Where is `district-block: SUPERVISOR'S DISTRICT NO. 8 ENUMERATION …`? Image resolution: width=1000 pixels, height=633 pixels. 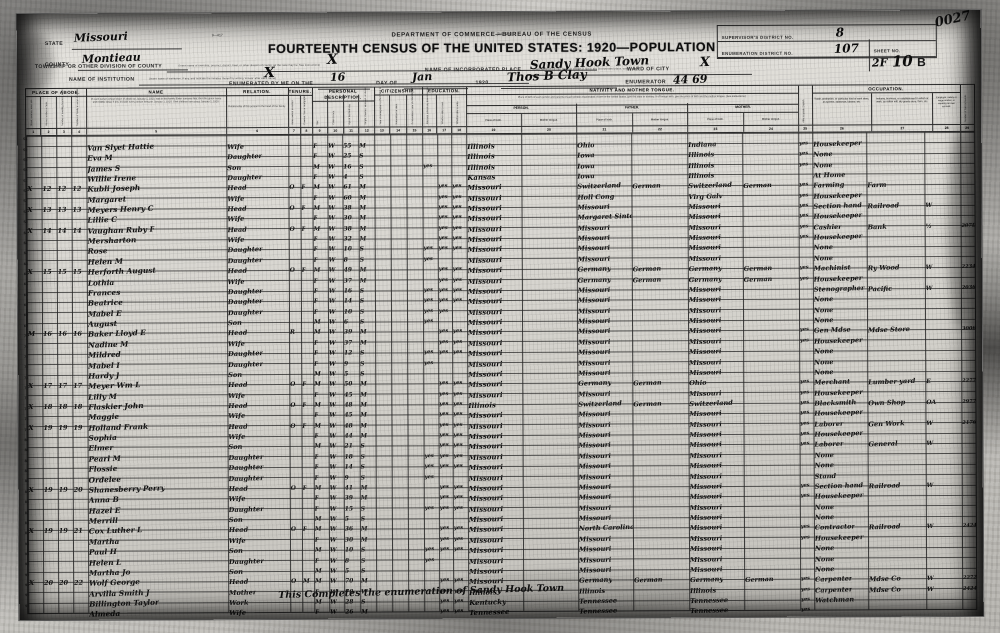 district-block: SUPERVISOR'S DISTRICT NO. 8 ENUMERATION … is located at coordinates (826, 48).